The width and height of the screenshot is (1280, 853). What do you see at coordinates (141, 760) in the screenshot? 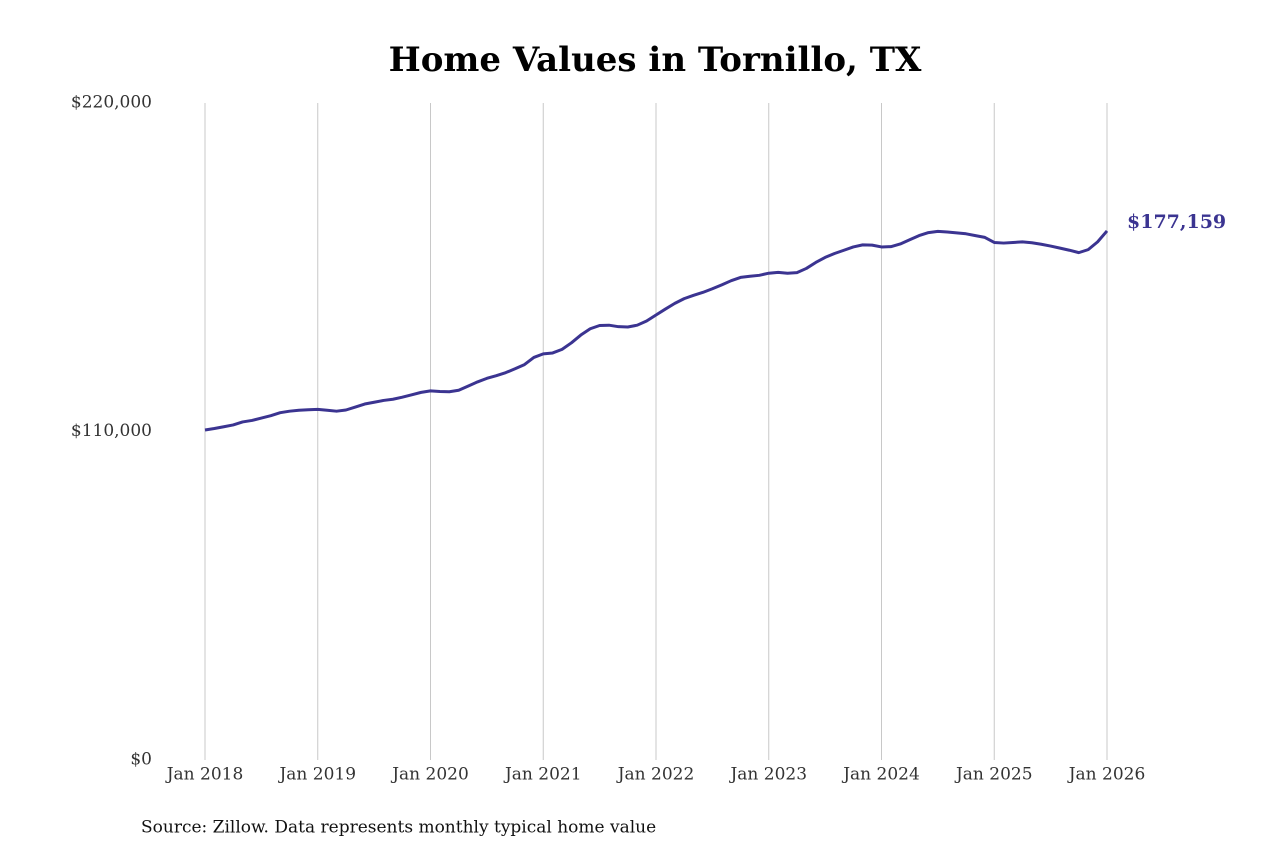
I see `y-tick-label: $0` at bounding box center [141, 760].